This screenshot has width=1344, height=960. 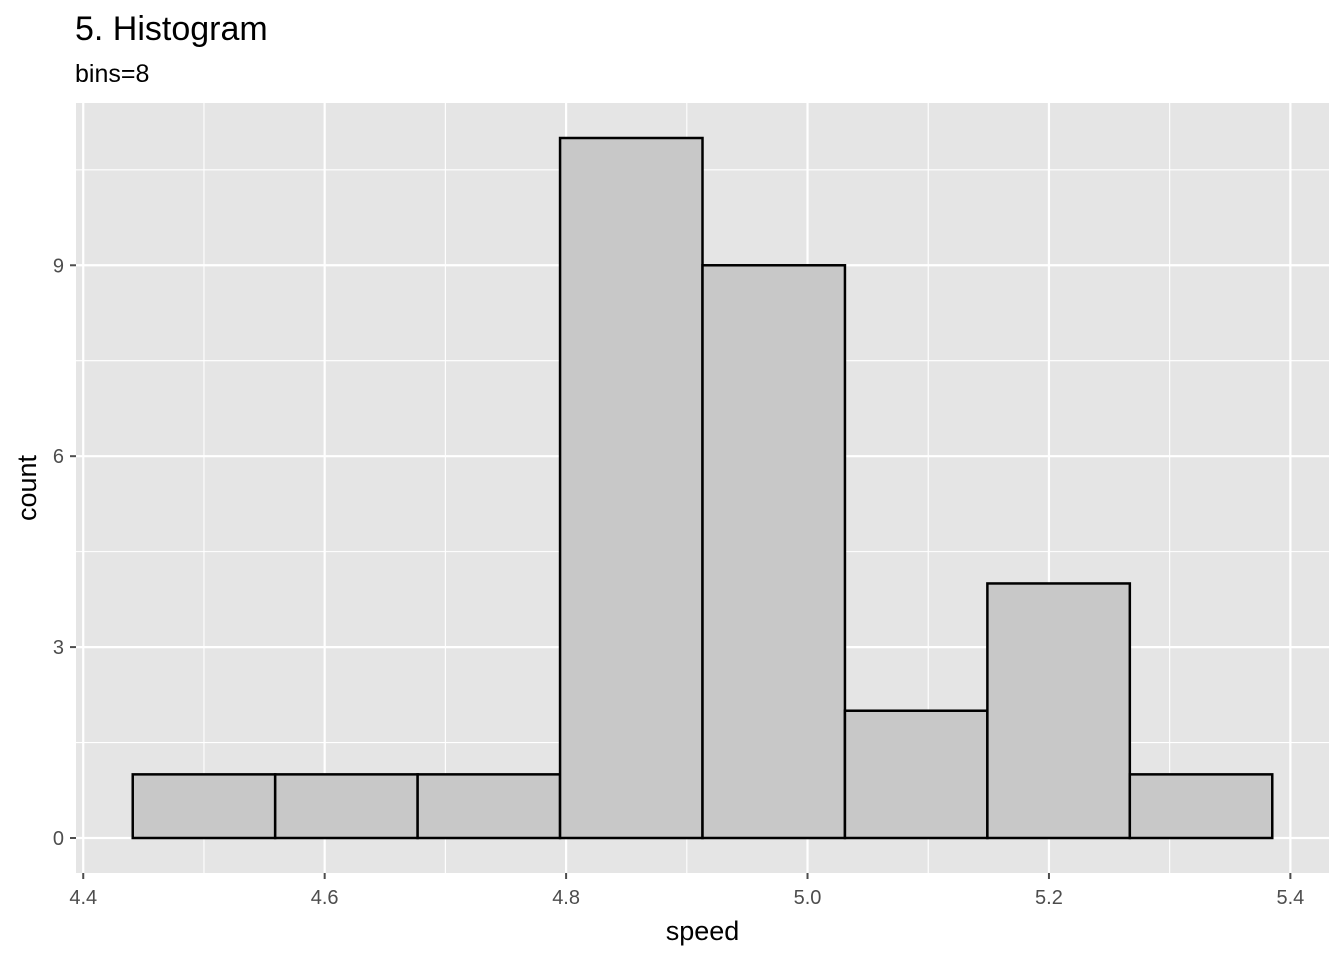 What do you see at coordinates (171, 29) in the screenshot?
I see `chart-title: 5. Histogram` at bounding box center [171, 29].